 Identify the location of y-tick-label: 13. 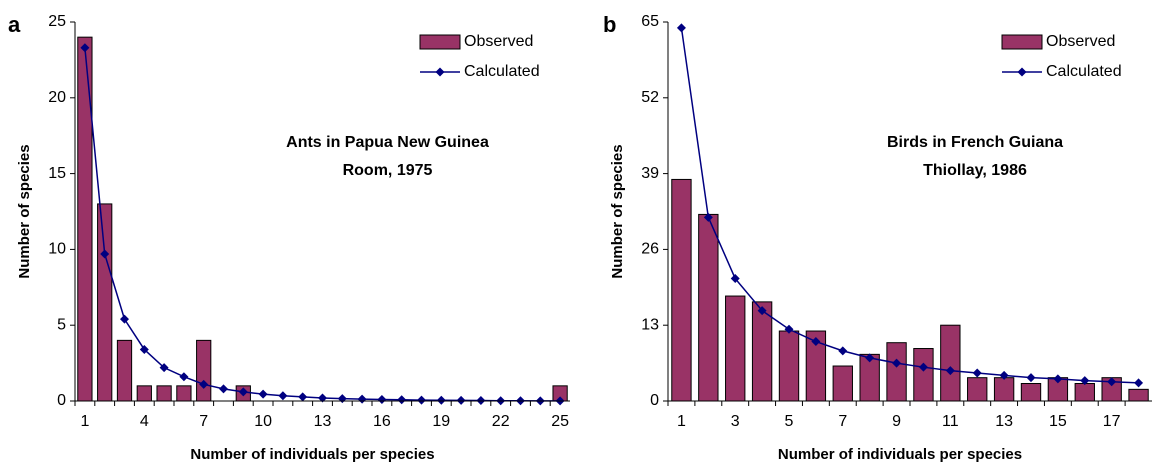
(650, 324).